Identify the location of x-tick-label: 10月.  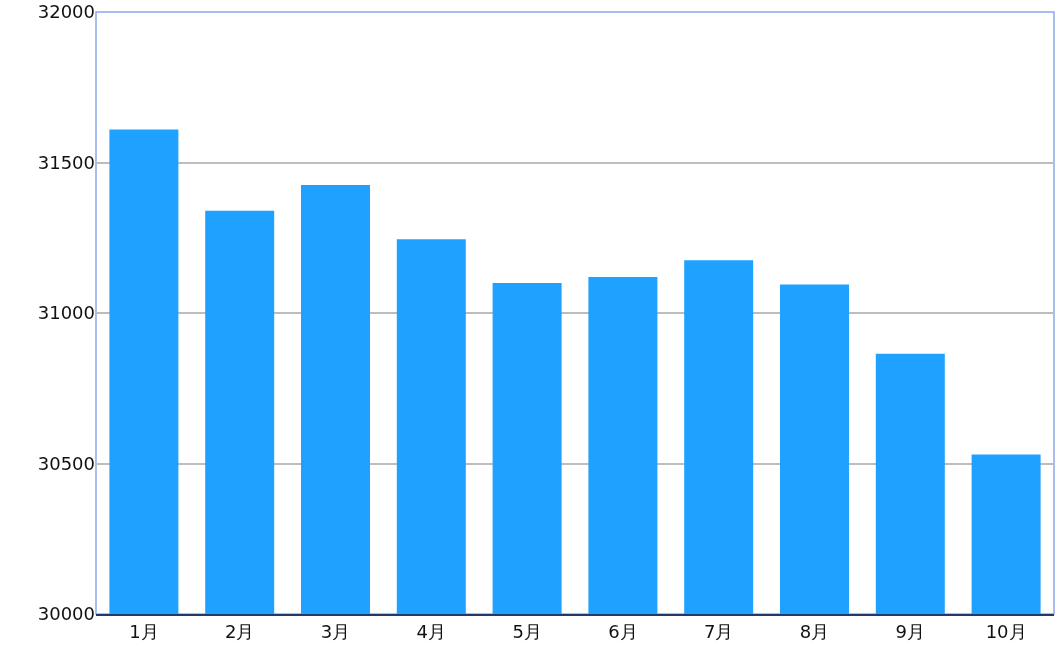
(1006, 631).